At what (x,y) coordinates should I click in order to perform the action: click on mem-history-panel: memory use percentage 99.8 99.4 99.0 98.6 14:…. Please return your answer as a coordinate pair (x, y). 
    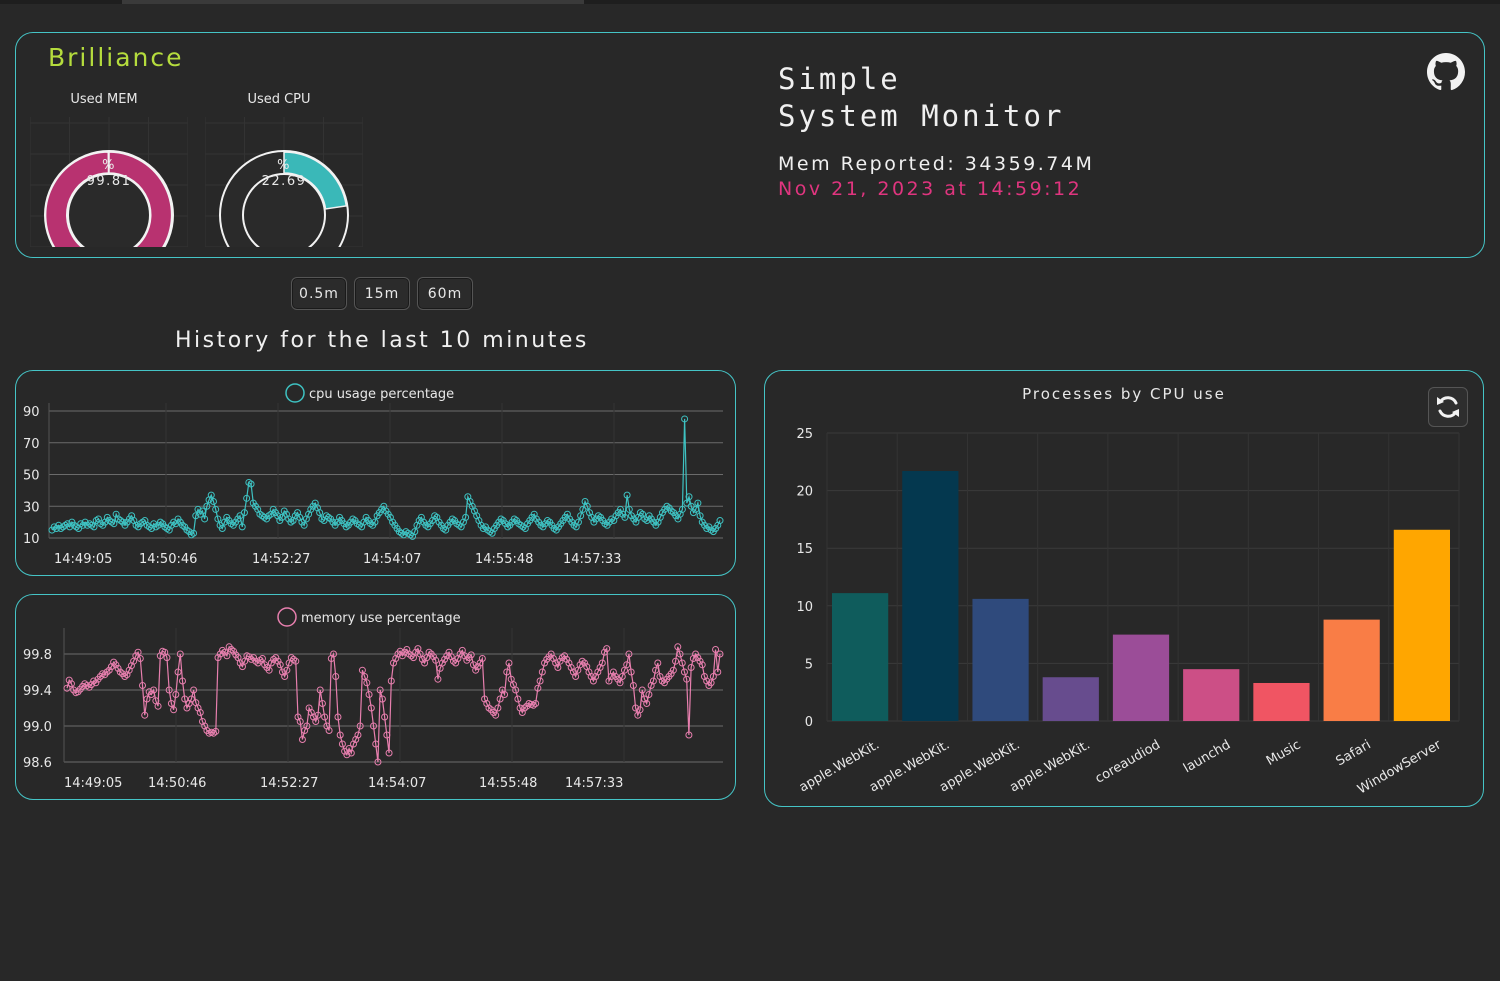
    Looking at the image, I should click on (375, 697).